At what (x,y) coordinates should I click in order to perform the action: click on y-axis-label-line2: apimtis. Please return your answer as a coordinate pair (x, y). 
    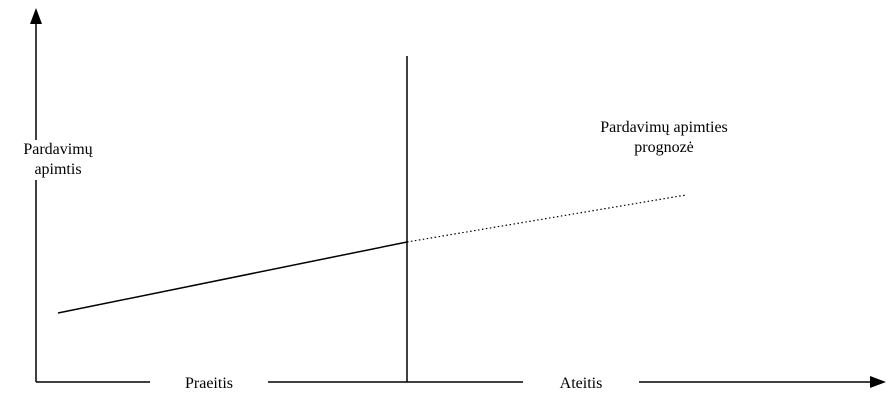
    Looking at the image, I should click on (58, 169).